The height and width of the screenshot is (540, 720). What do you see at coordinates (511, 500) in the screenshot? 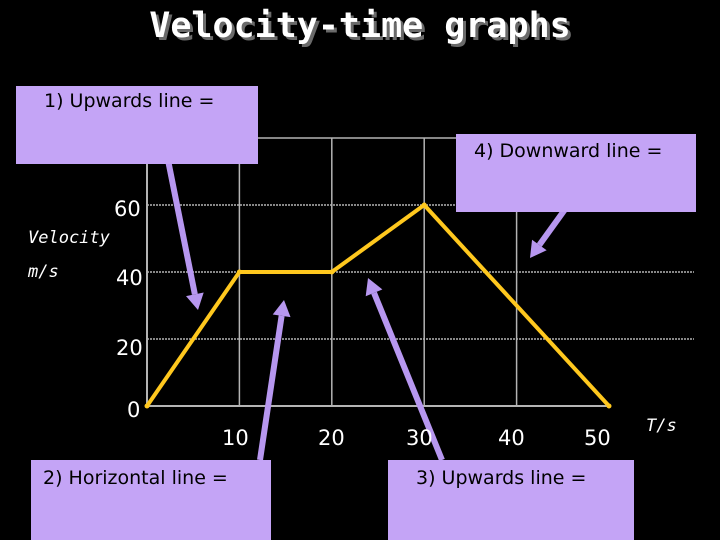
I see `callout-upwards-line-3: 3) Upwards line =` at bounding box center [511, 500].